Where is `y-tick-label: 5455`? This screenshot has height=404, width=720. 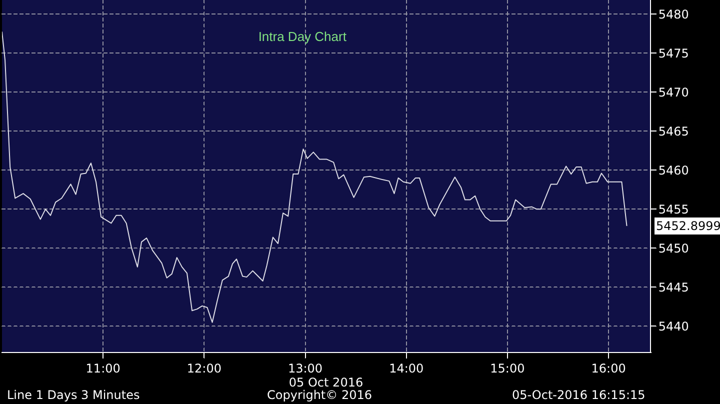 y-tick-label: 5455 is located at coordinates (673, 209).